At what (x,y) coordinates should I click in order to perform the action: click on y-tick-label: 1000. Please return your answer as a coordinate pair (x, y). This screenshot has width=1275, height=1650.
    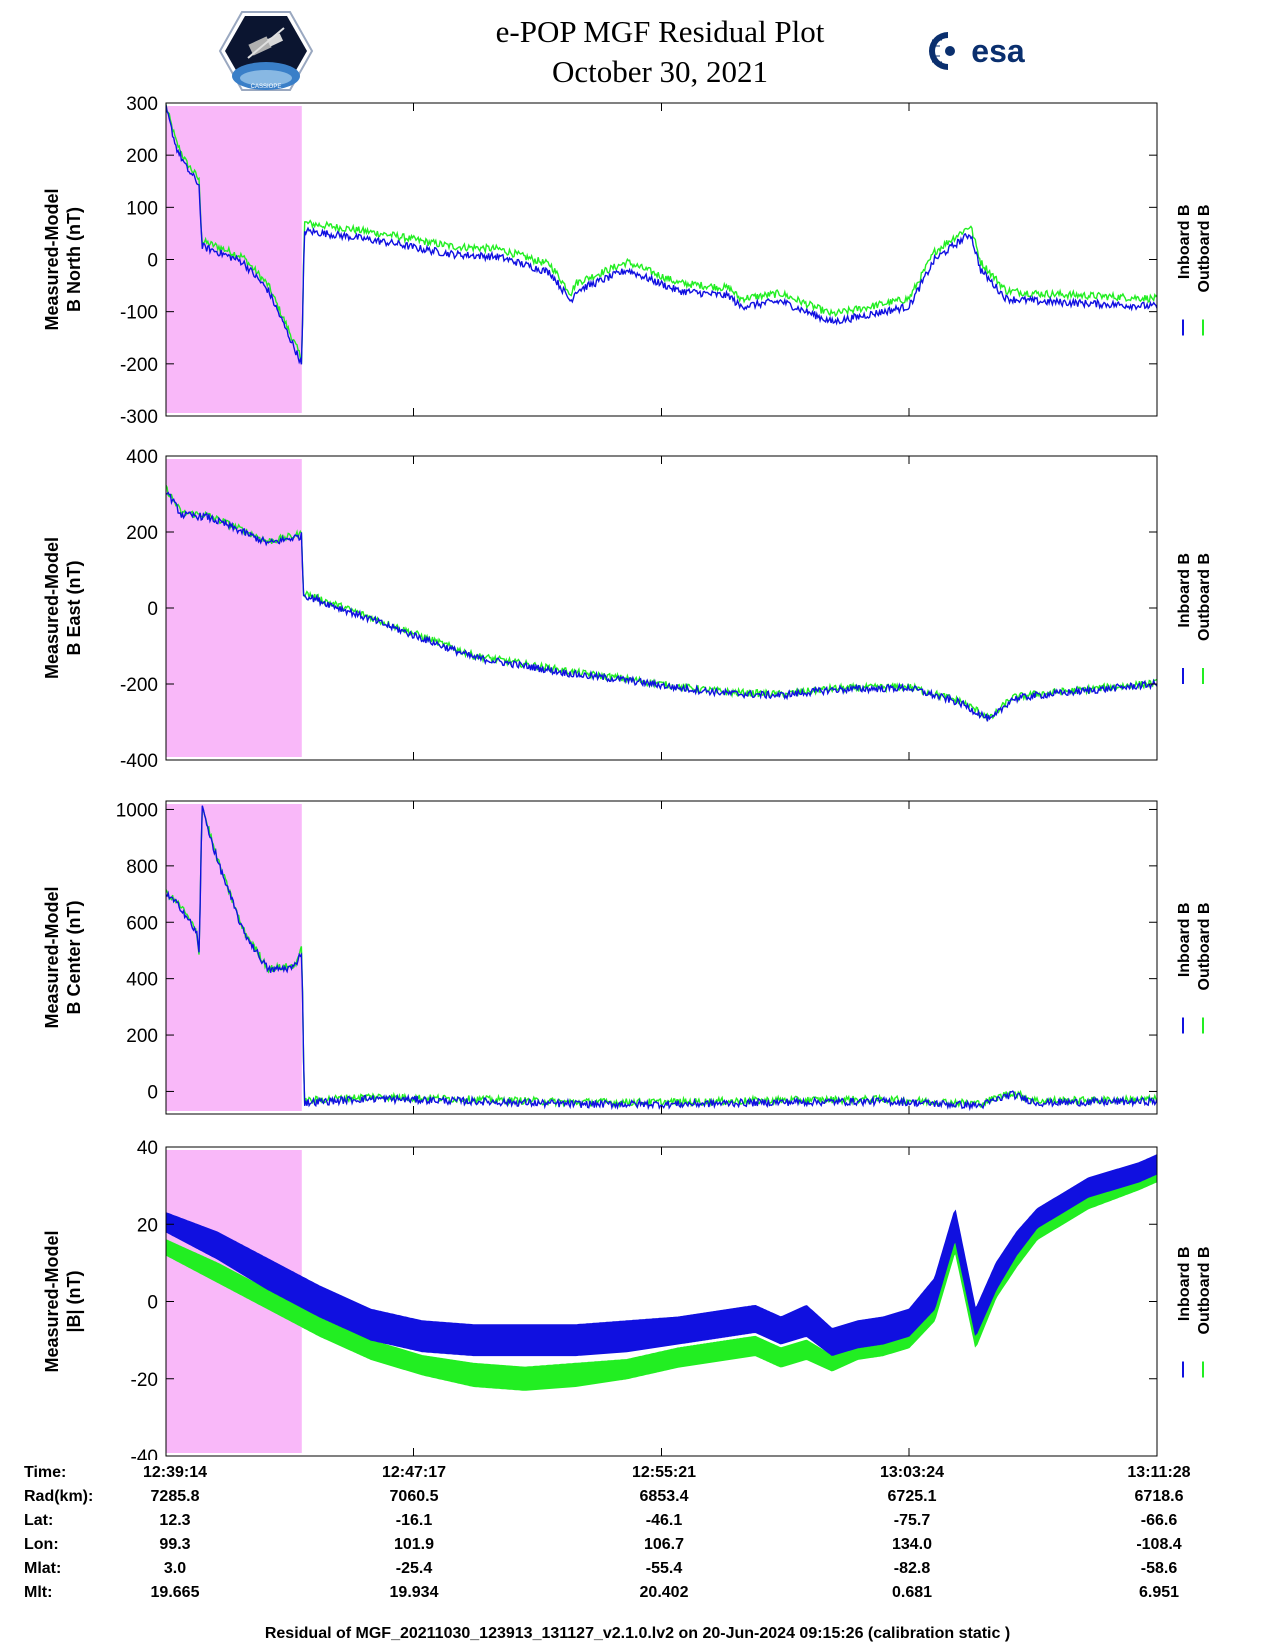
    Looking at the image, I should click on (137, 810).